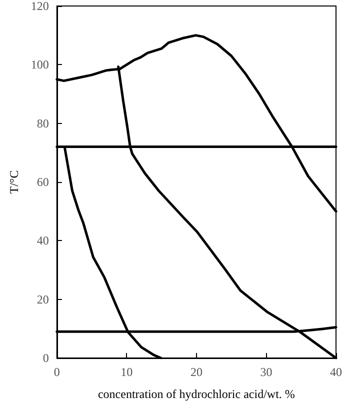 The width and height of the screenshot is (345, 405). I want to click on y-tick-label: 0, so click(45, 358).